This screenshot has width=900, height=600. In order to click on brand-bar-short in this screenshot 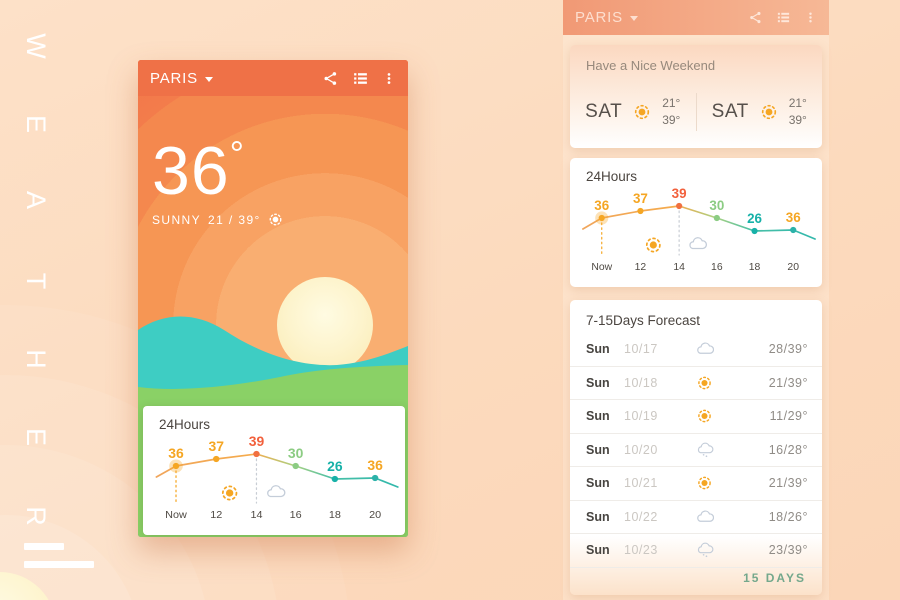, I will do `click(44, 546)`.